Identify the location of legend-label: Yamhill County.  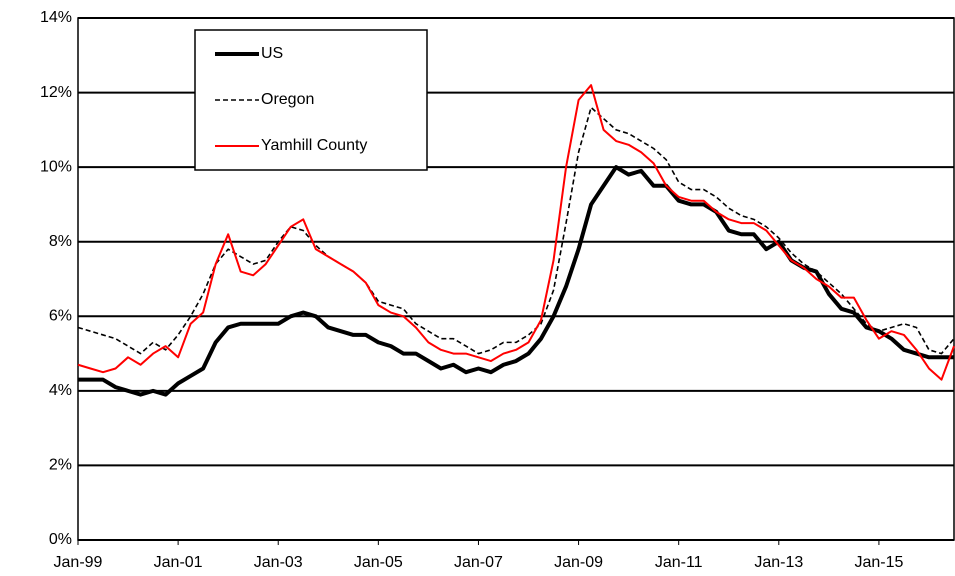
(314, 145).